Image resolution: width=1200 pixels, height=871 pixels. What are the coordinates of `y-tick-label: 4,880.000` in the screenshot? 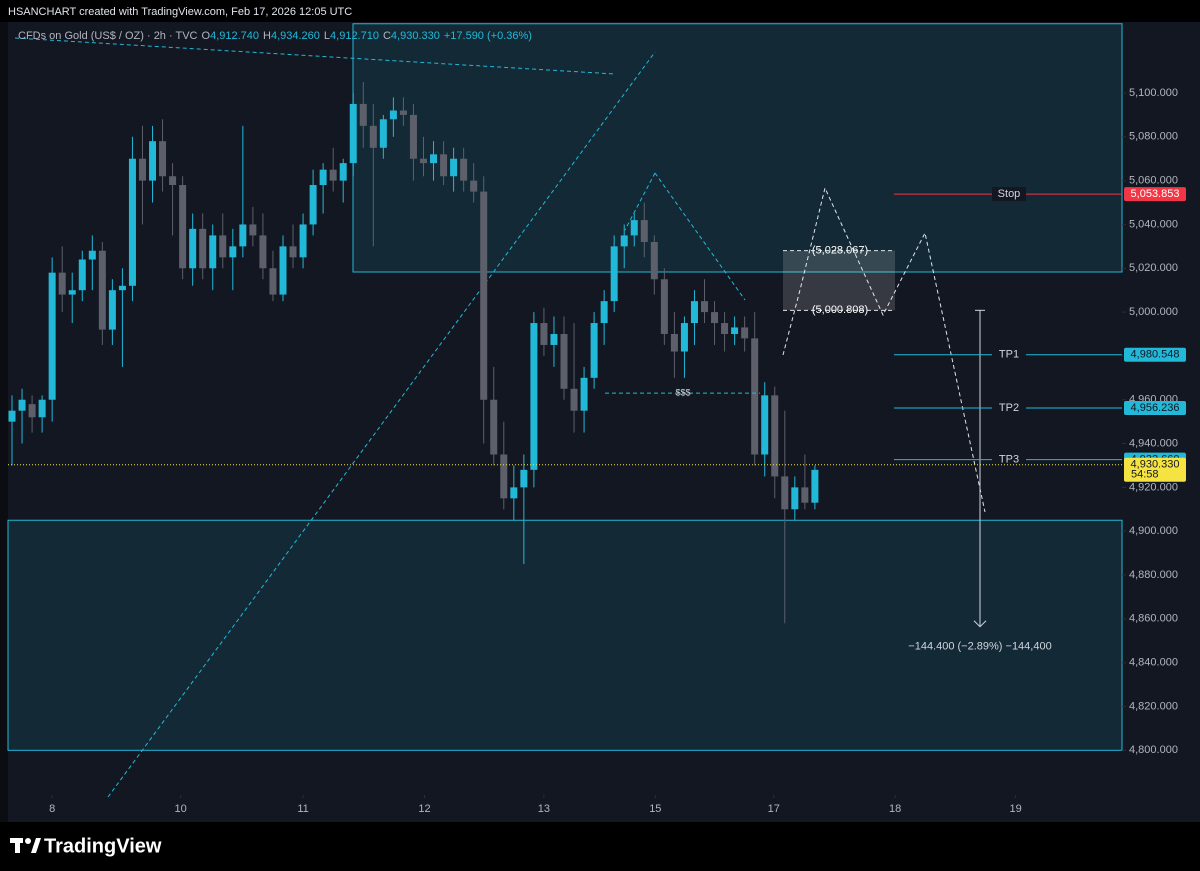 It's located at (1153, 575).